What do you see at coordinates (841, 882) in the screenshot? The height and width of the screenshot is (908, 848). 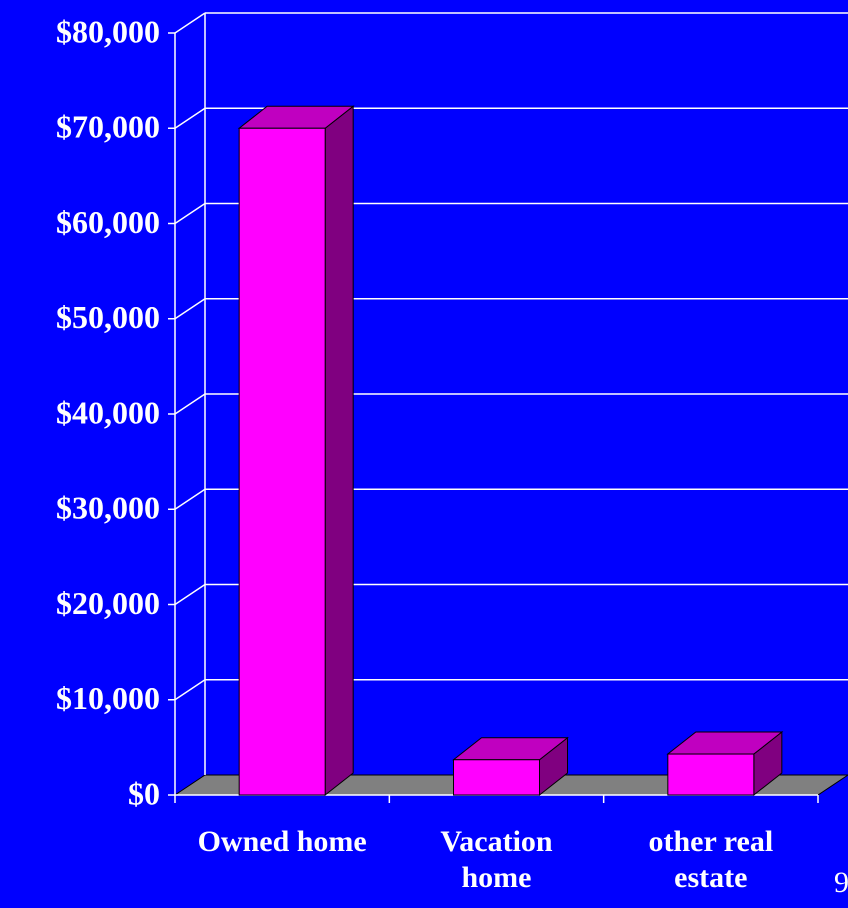 I see `page-number: 9` at bounding box center [841, 882].